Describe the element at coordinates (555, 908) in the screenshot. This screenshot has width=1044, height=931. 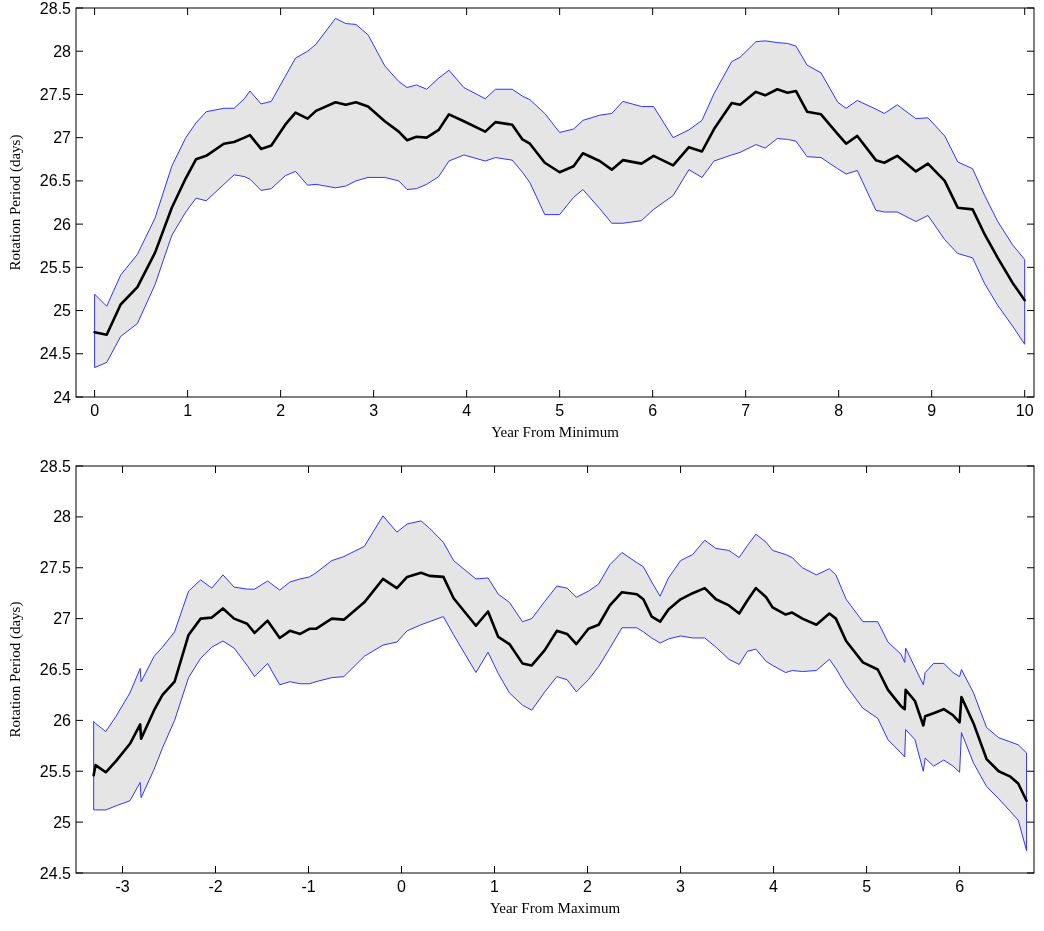
I see `x-axis-title: Year From Maximum` at that location.